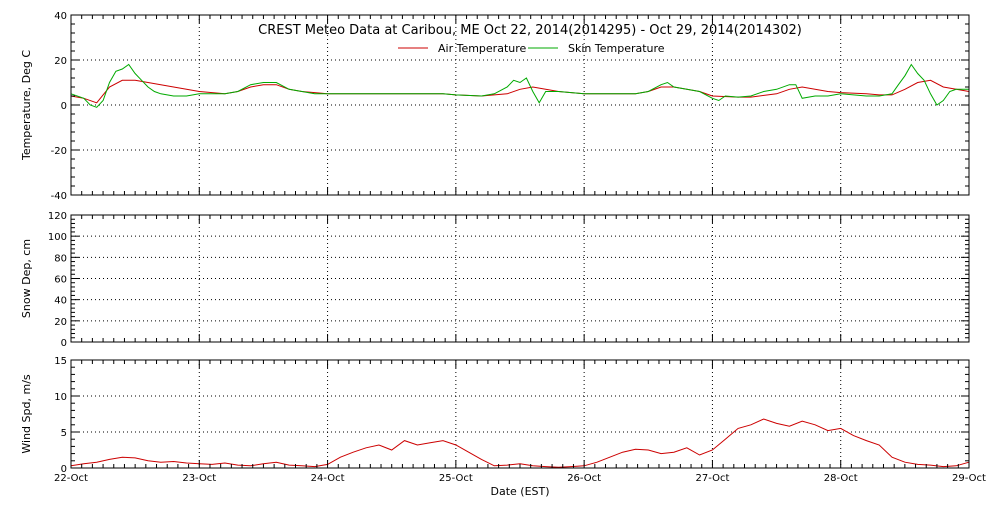  What do you see at coordinates (712, 478) in the screenshot?
I see `x-tick-label: 27-Oct` at bounding box center [712, 478].